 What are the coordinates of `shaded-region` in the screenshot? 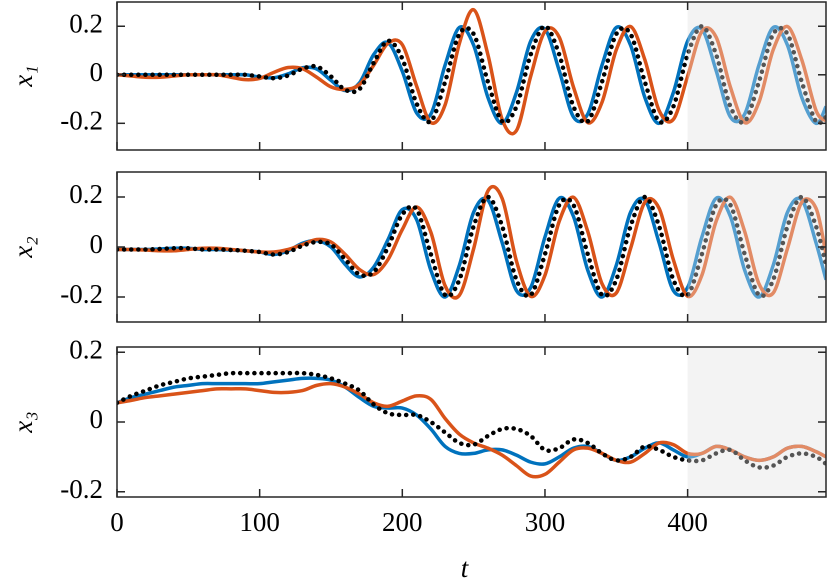 It's located at (756, 422).